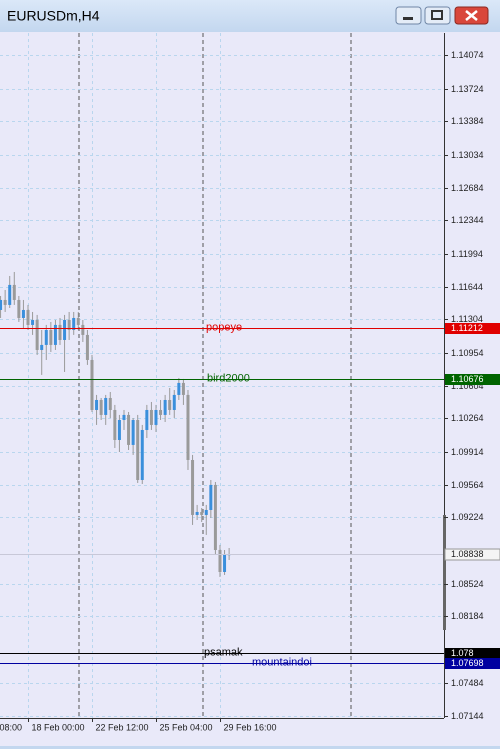  I want to click on y-tick-label: 1.09564, so click(467, 485).